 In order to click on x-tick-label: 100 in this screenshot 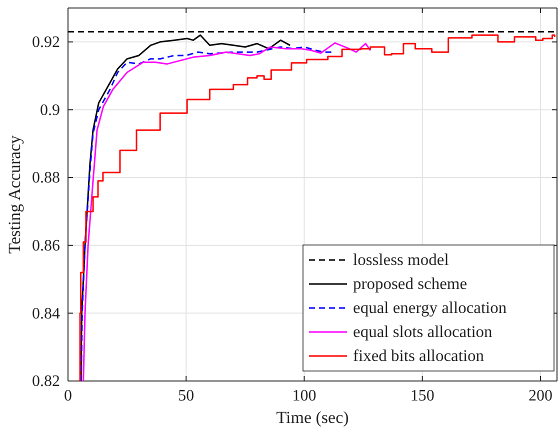, I will do `click(304, 395)`.